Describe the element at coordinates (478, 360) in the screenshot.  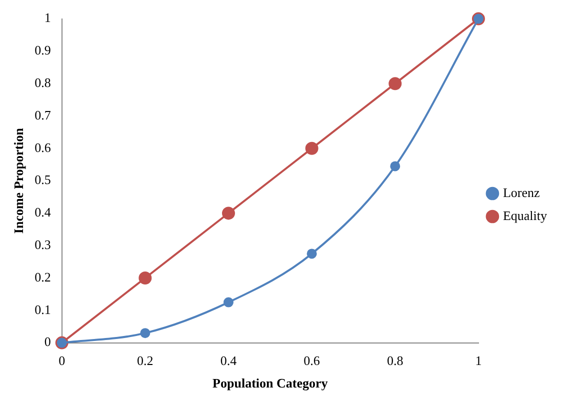
I see `x-tick-label: 1` at that location.